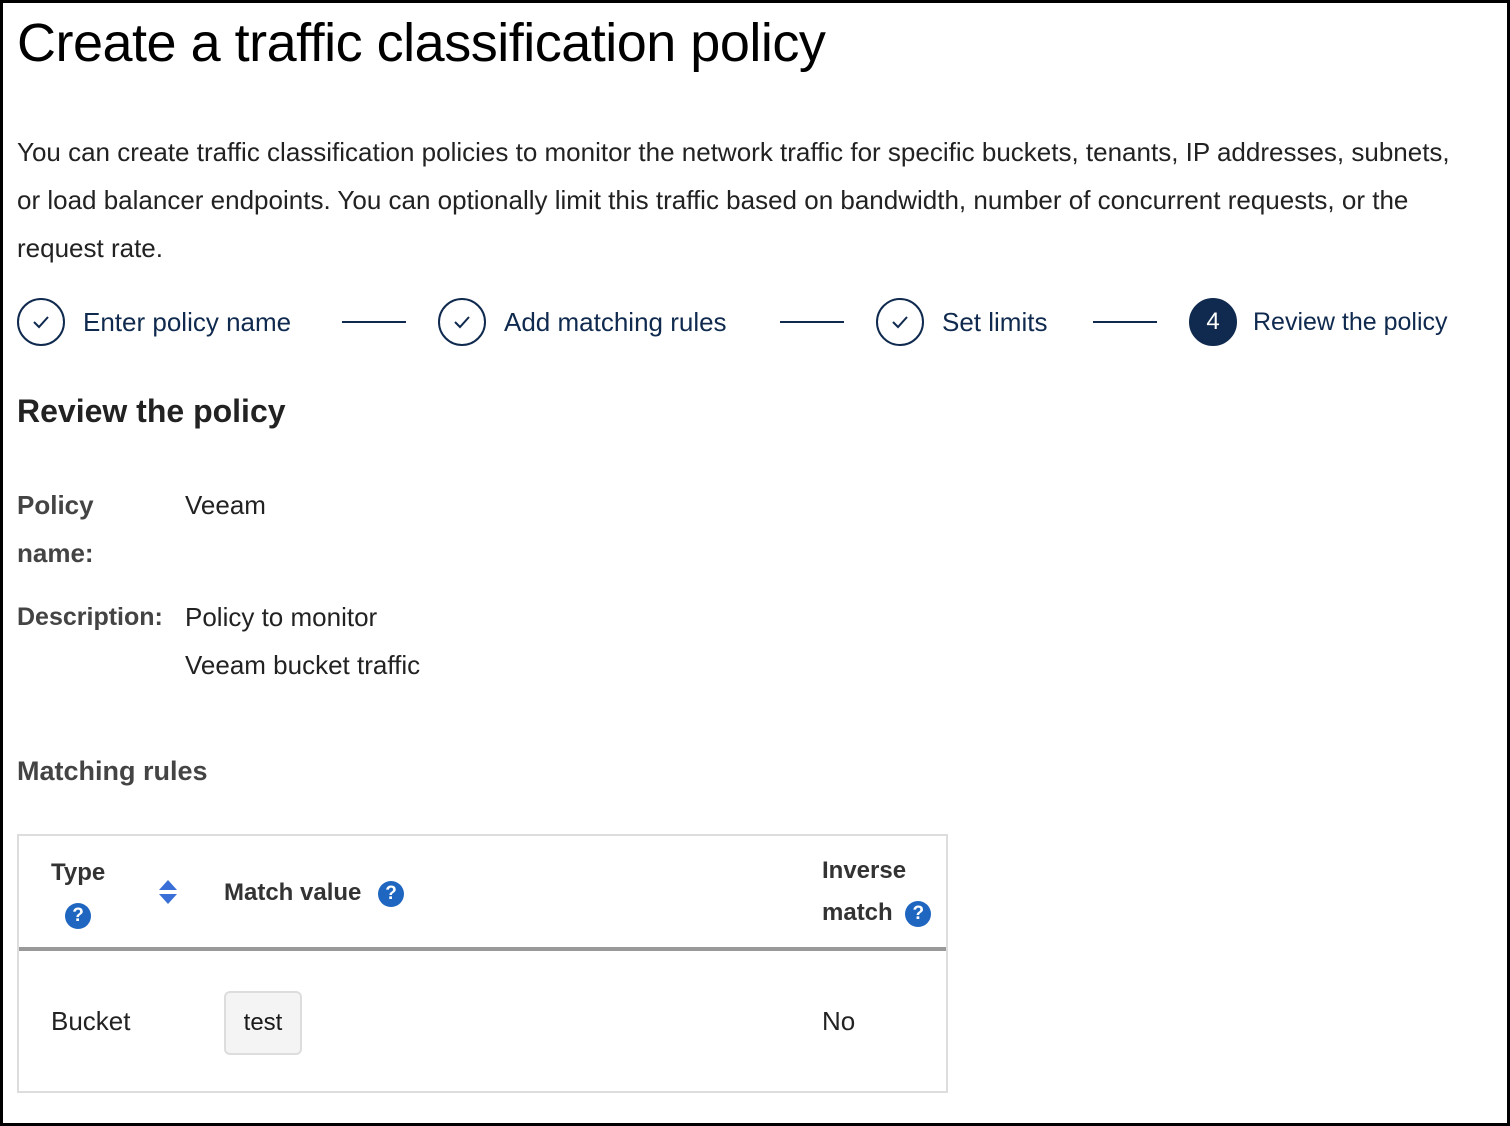 The image size is (1510, 1126). What do you see at coordinates (303, 641) in the screenshot?
I see `description-value: Policy to monitor Veeam bucket traffic` at bounding box center [303, 641].